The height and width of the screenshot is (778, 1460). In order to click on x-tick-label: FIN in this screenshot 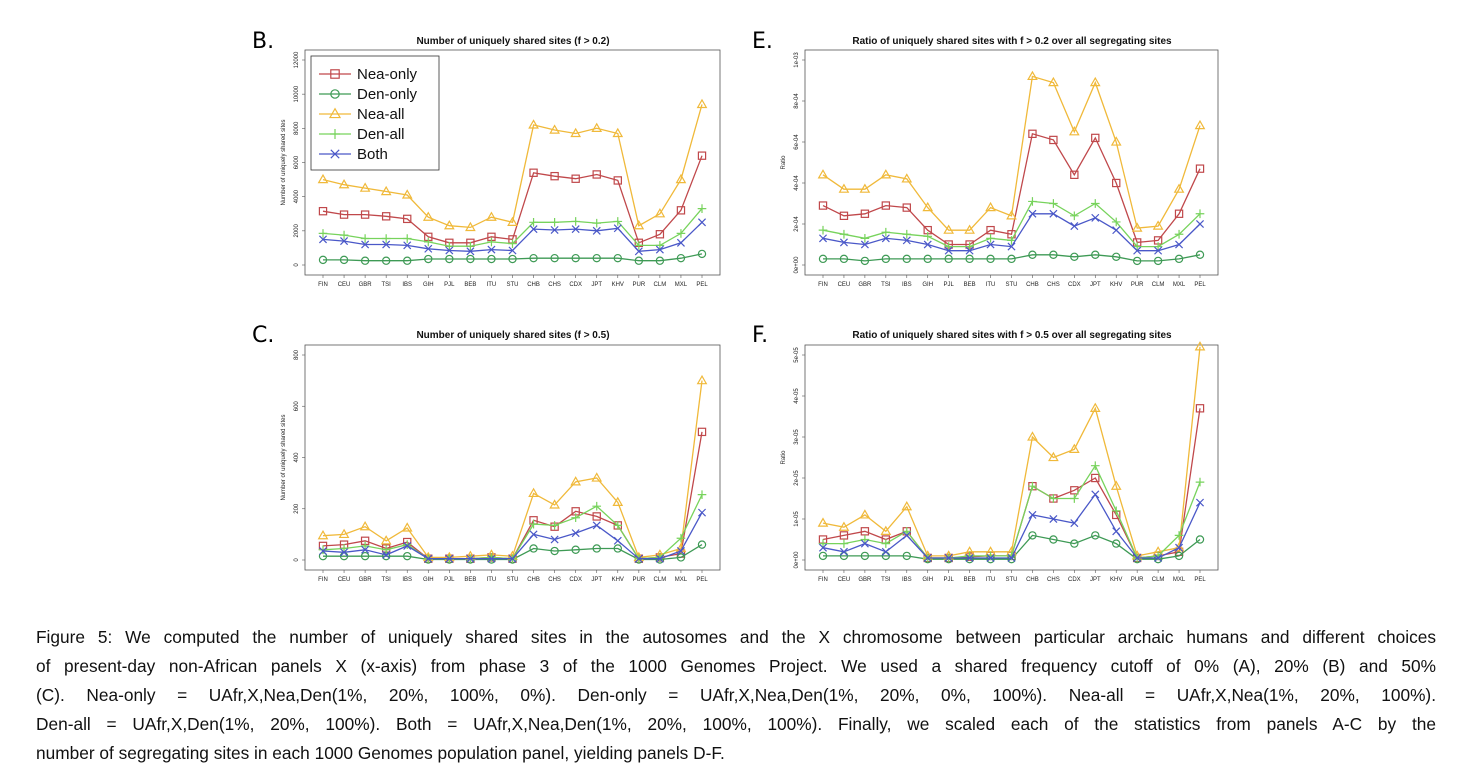, I will do `click(323, 580)`.